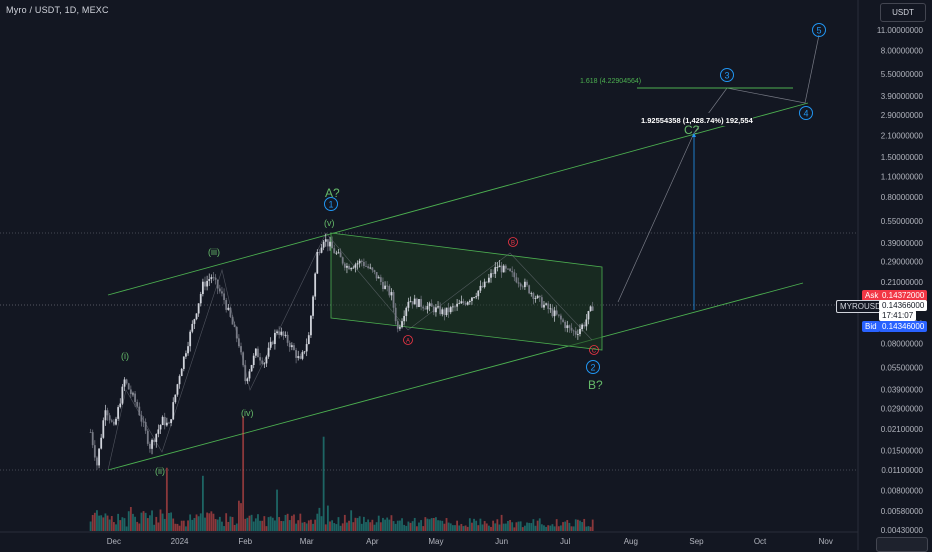 The height and width of the screenshot is (552, 932). What do you see at coordinates (695, 119) in the screenshot?
I see `measure-label-bg` at bounding box center [695, 119].